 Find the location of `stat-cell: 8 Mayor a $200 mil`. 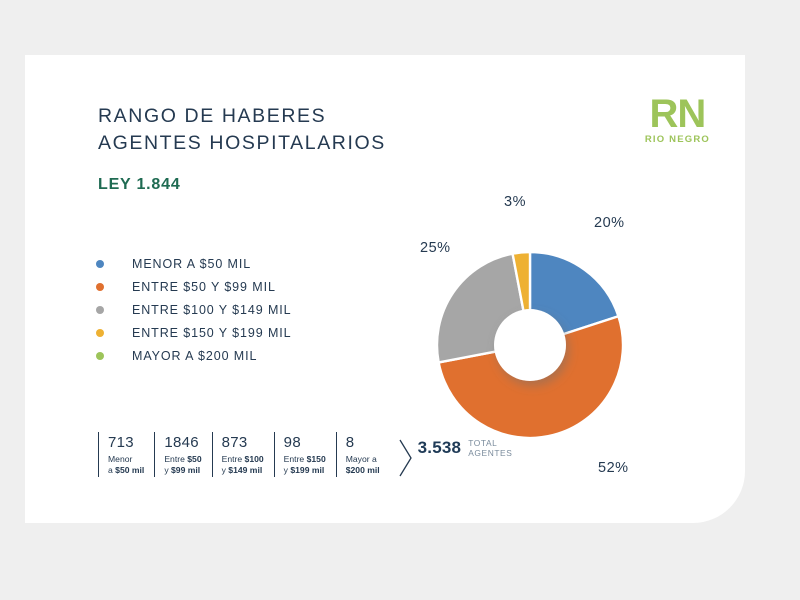

stat-cell: 8 Mayor a $200 mil is located at coordinates (362, 454).